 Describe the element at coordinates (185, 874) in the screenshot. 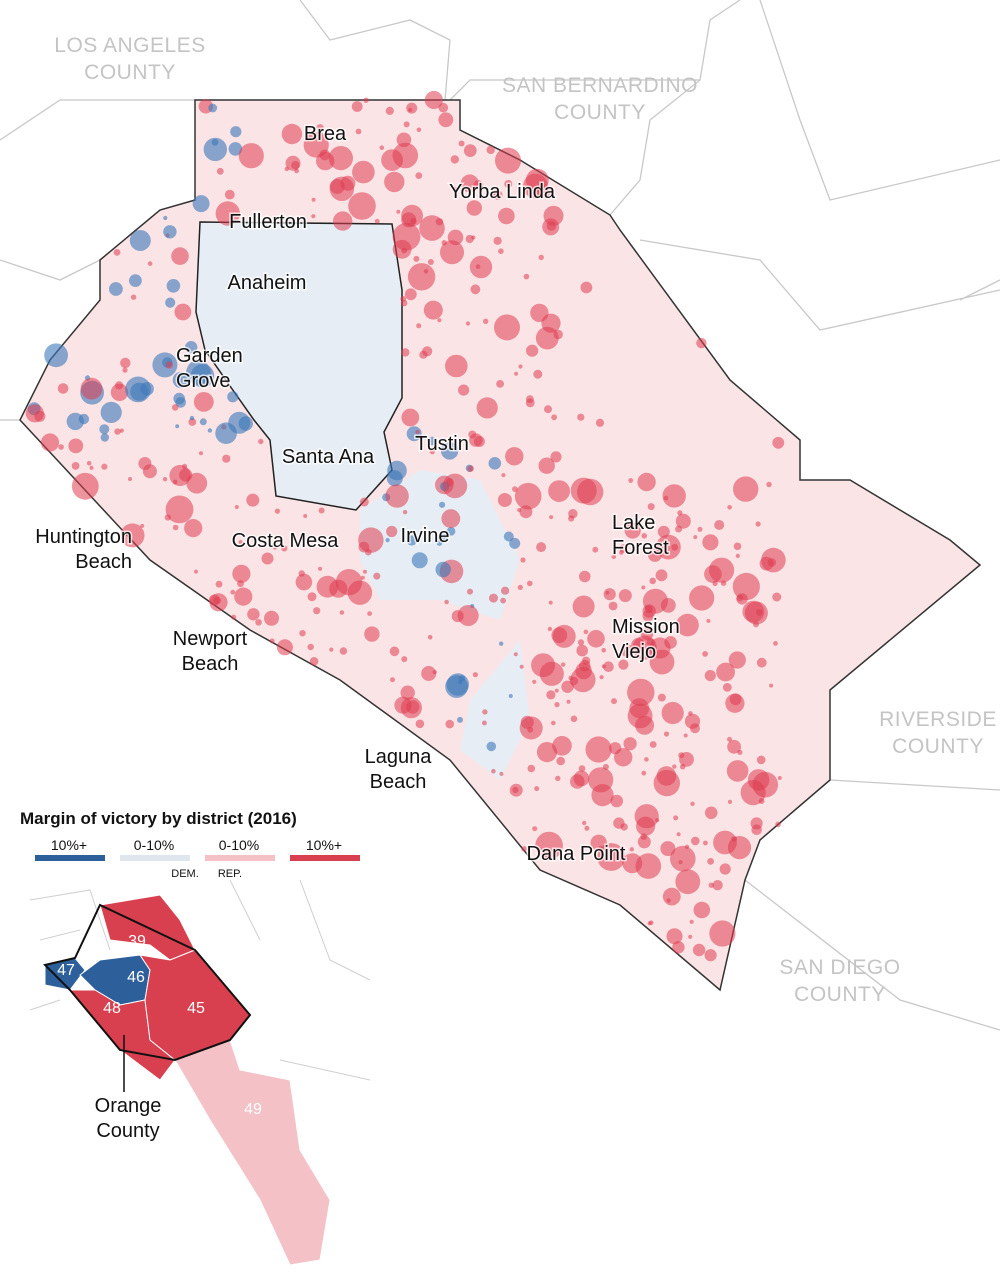

I see `legend-dem: DEM.` at that location.